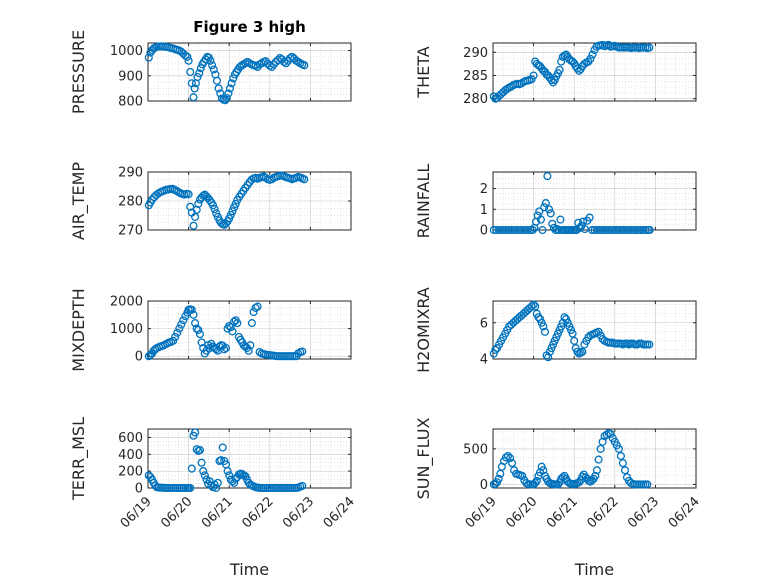 The width and height of the screenshot is (778, 583). Describe the element at coordinates (484, 189) in the screenshot. I see `y-tick-label: 2` at that location.